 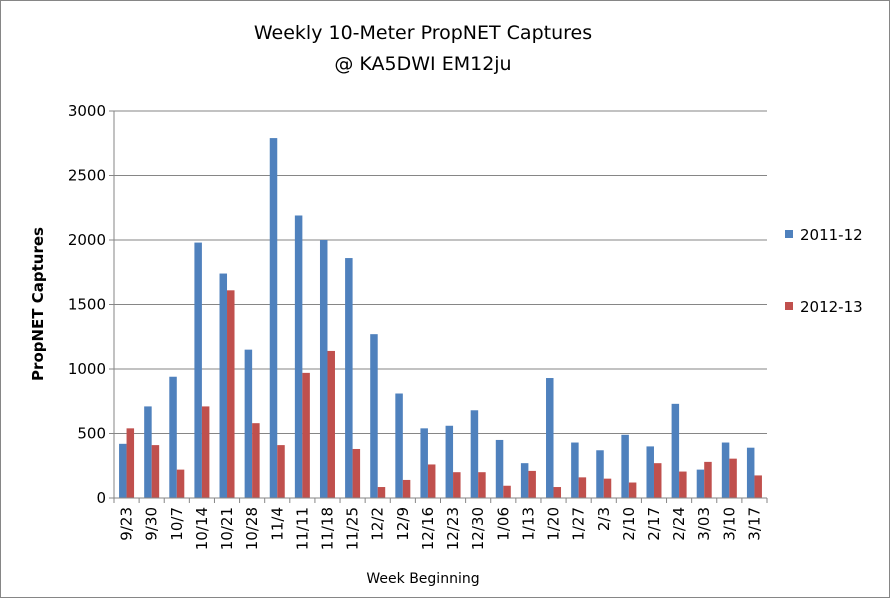 What do you see at coordinates (130, 463) in the screenshot?
I see `bar-2012-13-9/23` at bounding box center [130, 463].